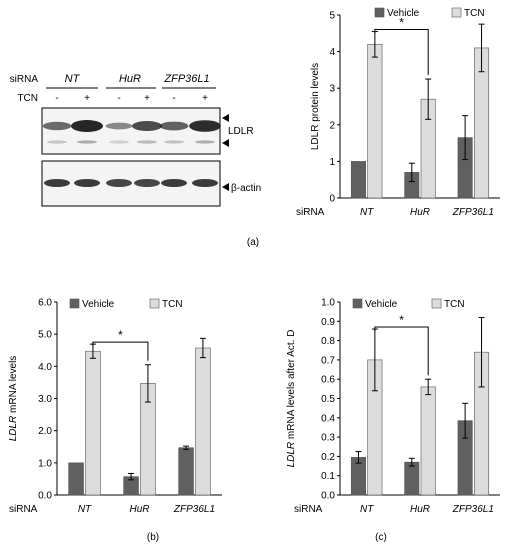 The width and height of the screenshot is (507, 550). What do you see at coordinates (358, 180) in the screenshot?
I see `bar-vehicle-nt` at bounding box center [358, 180].